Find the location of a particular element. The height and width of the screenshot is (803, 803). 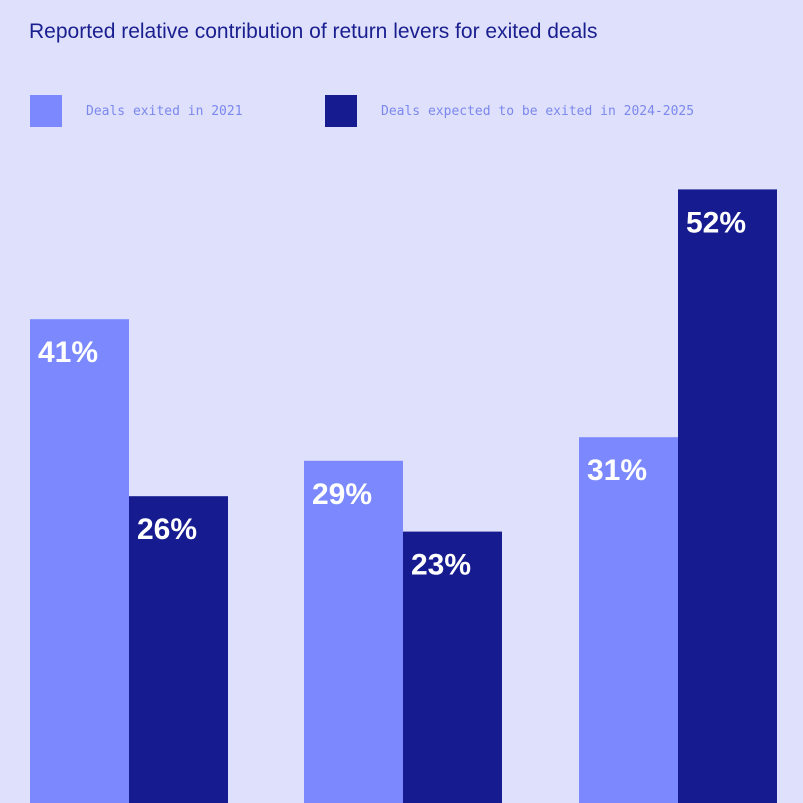

bar-value-label: 26% is located at coordinates (167, 529).